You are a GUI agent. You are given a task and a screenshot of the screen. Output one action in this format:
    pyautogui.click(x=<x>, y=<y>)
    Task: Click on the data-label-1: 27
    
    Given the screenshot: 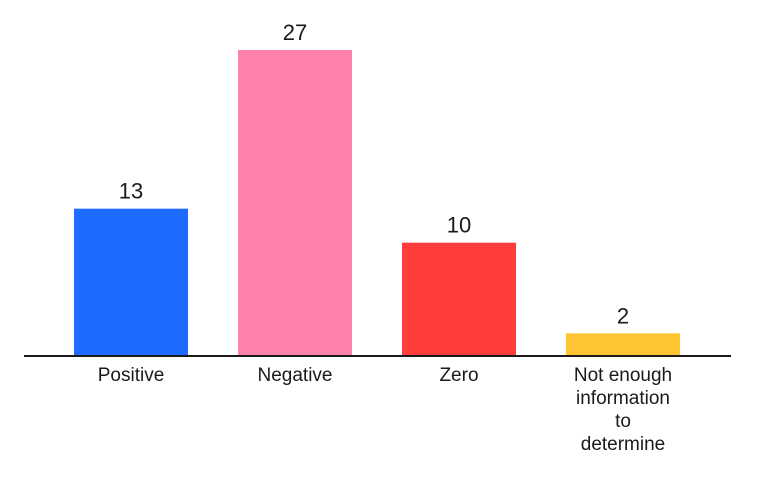 What is the action you would take?
    pyautogui.click(x=295, y=32)
    